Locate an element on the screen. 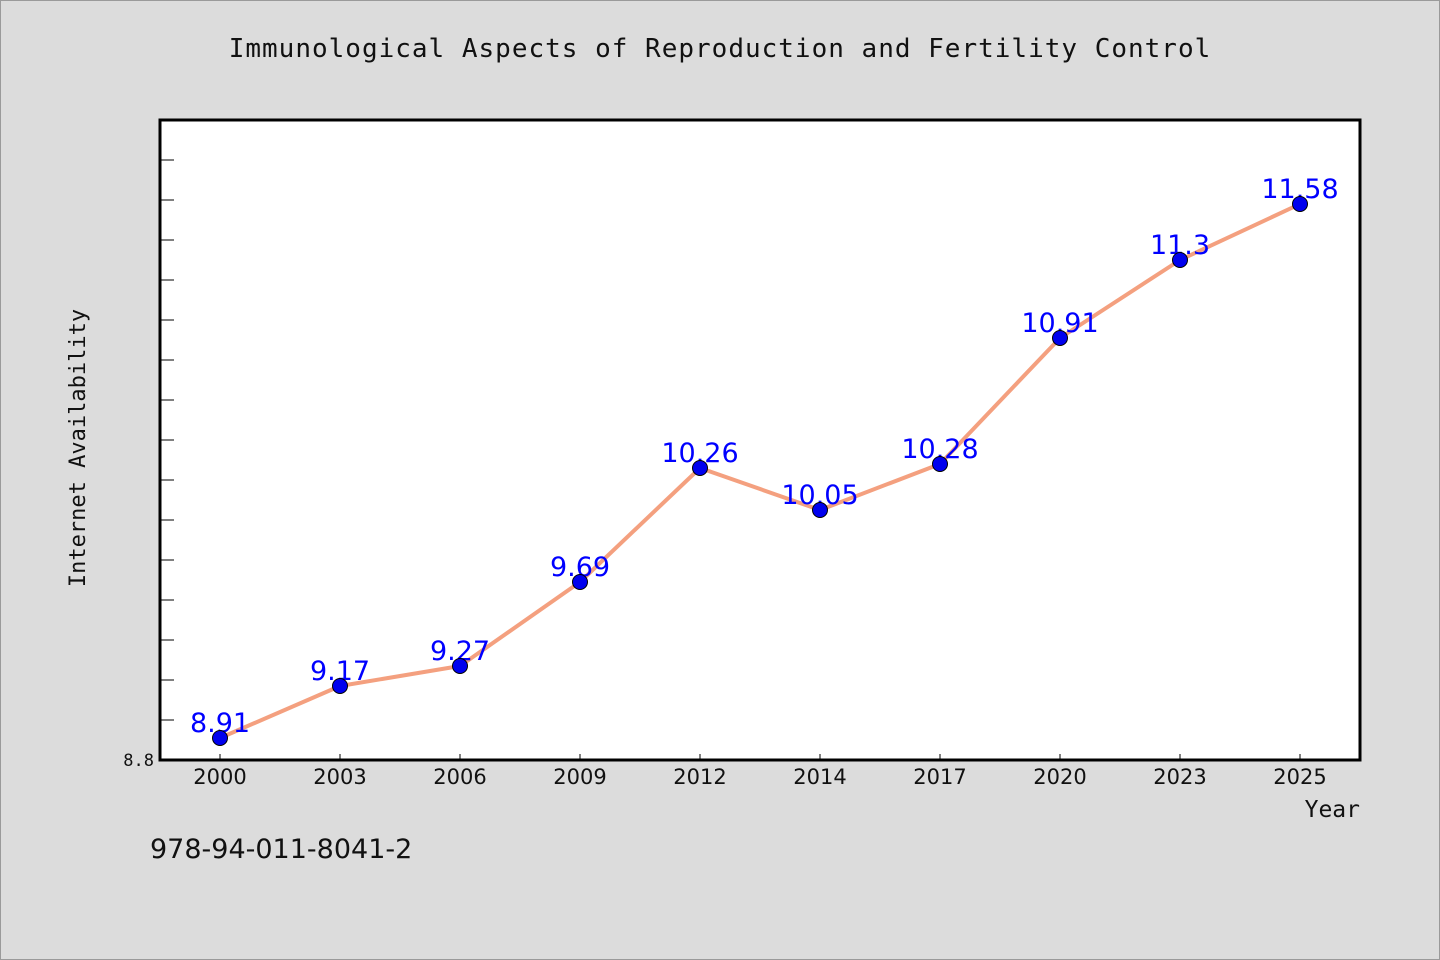 This screenshot has height=960, width=1440. x-tick-label: 2012 is located at coordinates (699, 777).